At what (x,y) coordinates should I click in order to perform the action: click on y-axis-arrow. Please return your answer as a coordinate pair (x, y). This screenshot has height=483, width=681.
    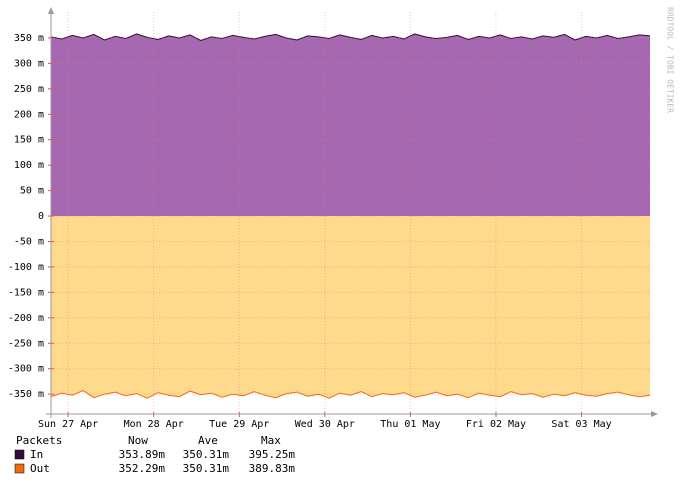
    Looking at the image, I should click on (51, 10).